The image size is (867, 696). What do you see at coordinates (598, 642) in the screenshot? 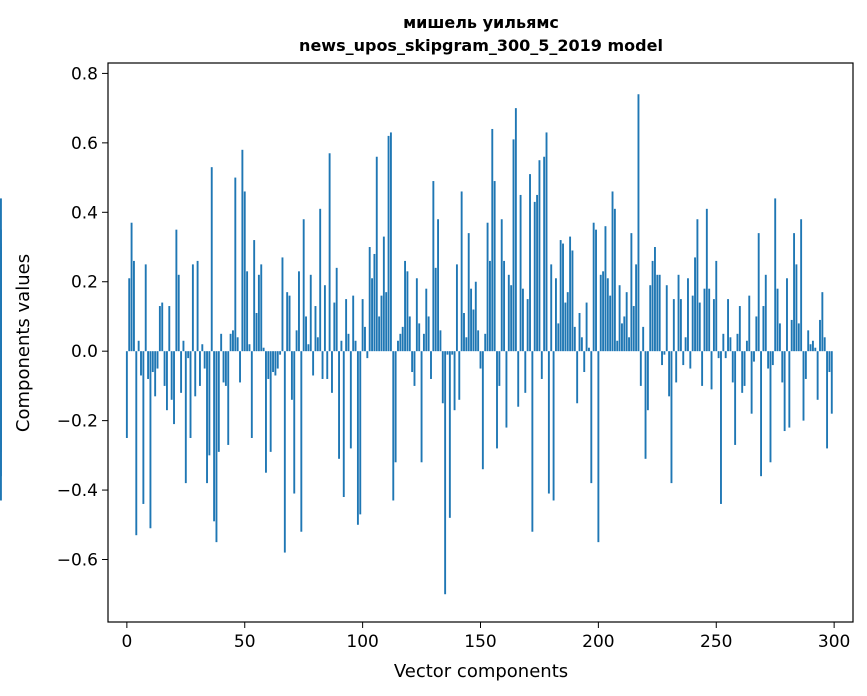
I see `x-tick-label: 200` at bounding box center [598, 642].